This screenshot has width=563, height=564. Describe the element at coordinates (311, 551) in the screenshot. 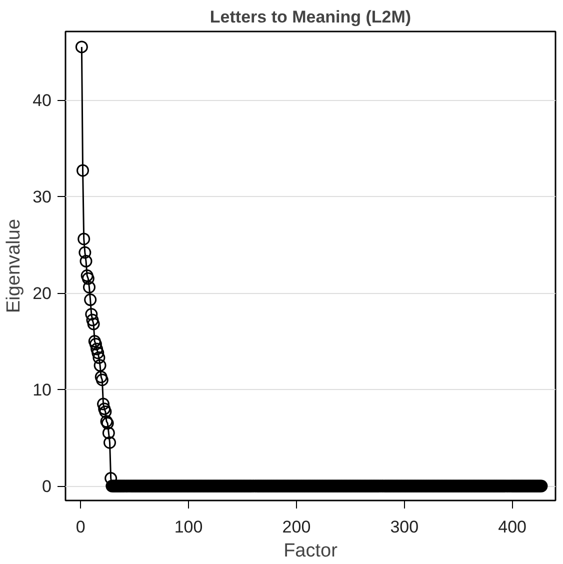

I see `x-axis-title: Factor` at that location.